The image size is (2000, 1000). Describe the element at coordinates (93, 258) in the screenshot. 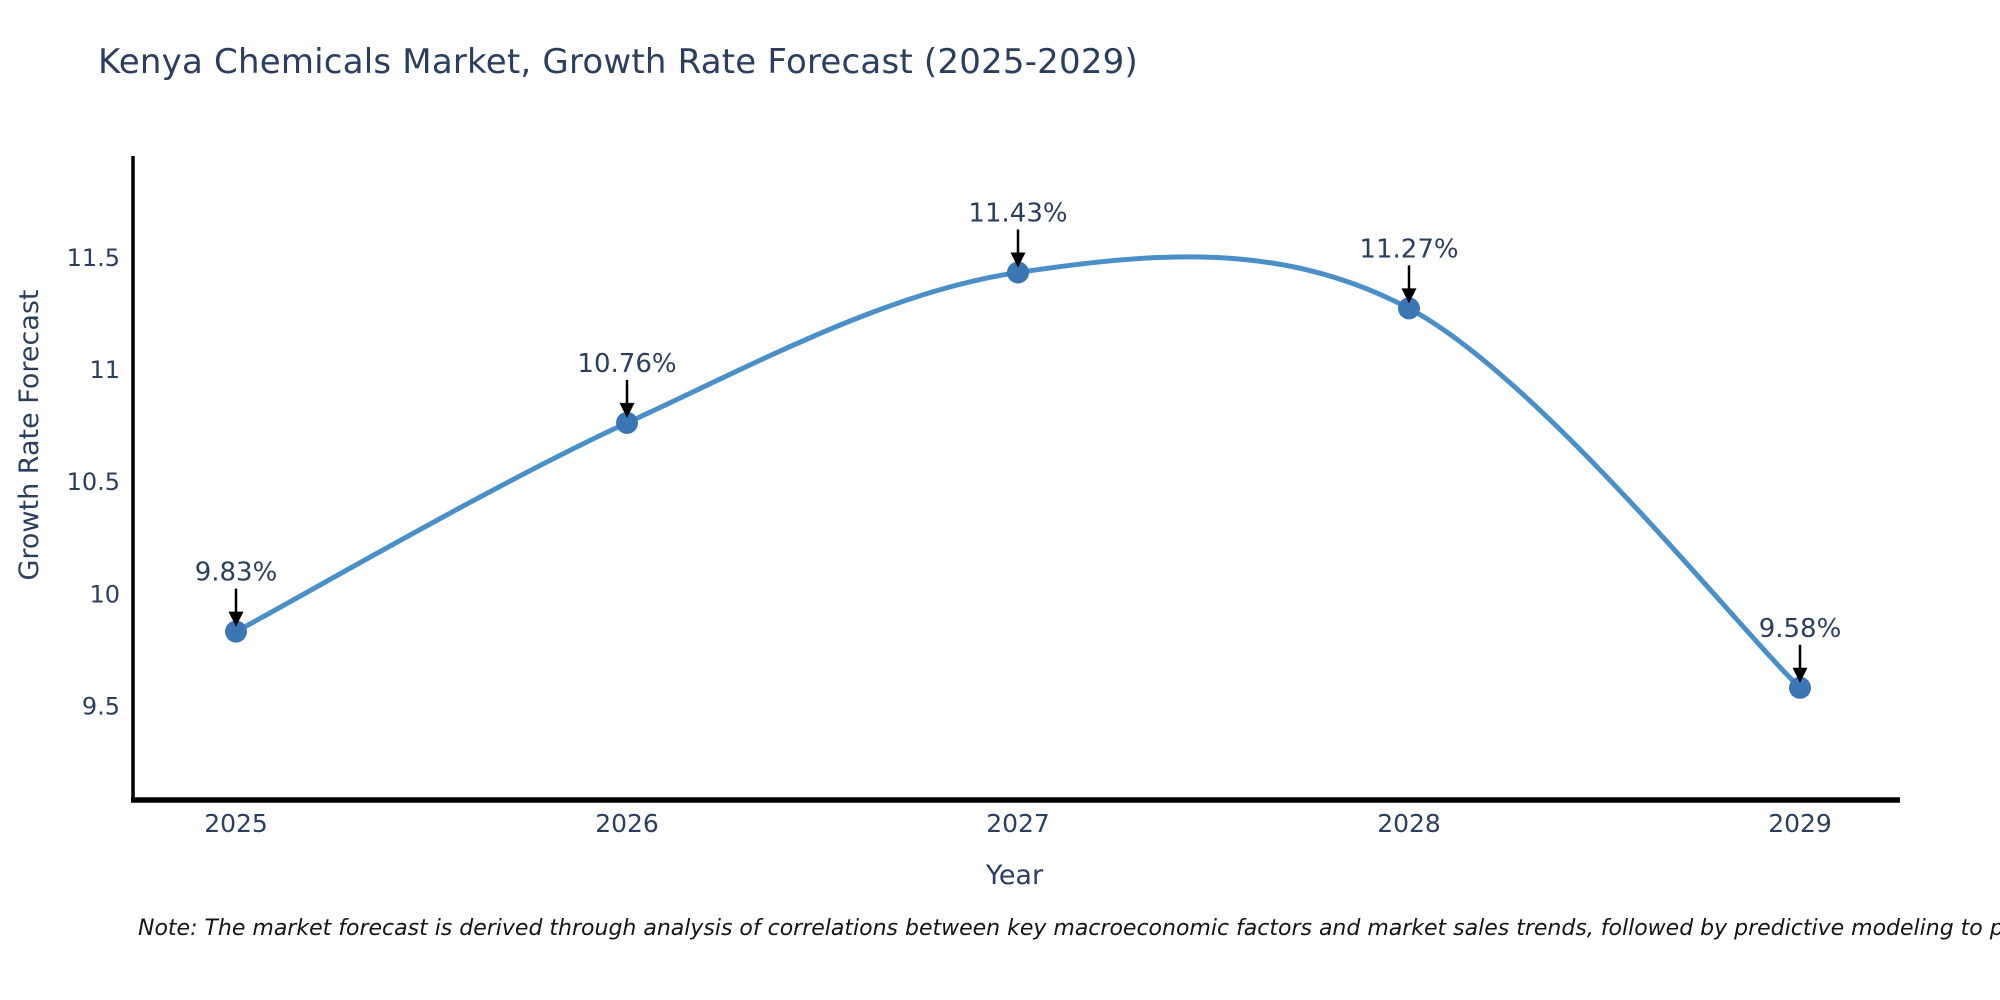

I see `y-tick-label: 11.5` at that location.